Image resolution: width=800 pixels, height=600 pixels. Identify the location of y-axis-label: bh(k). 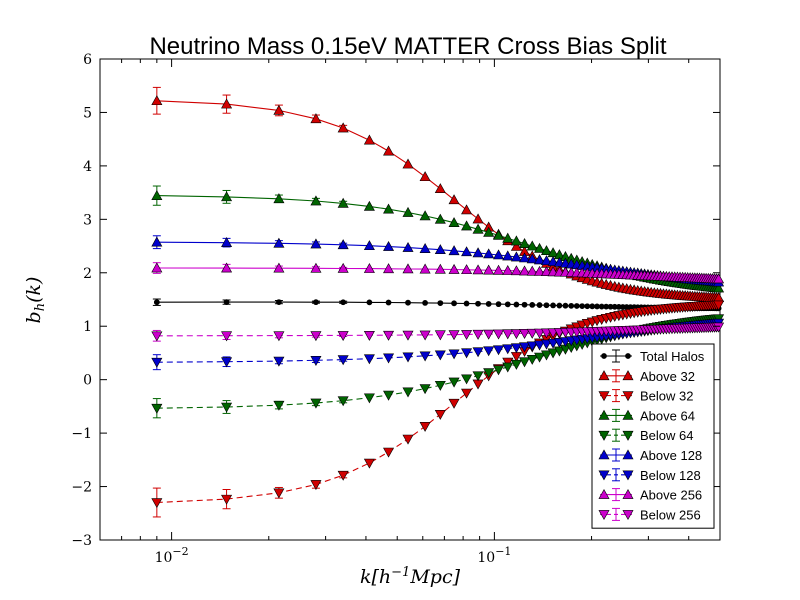
(35, 300).